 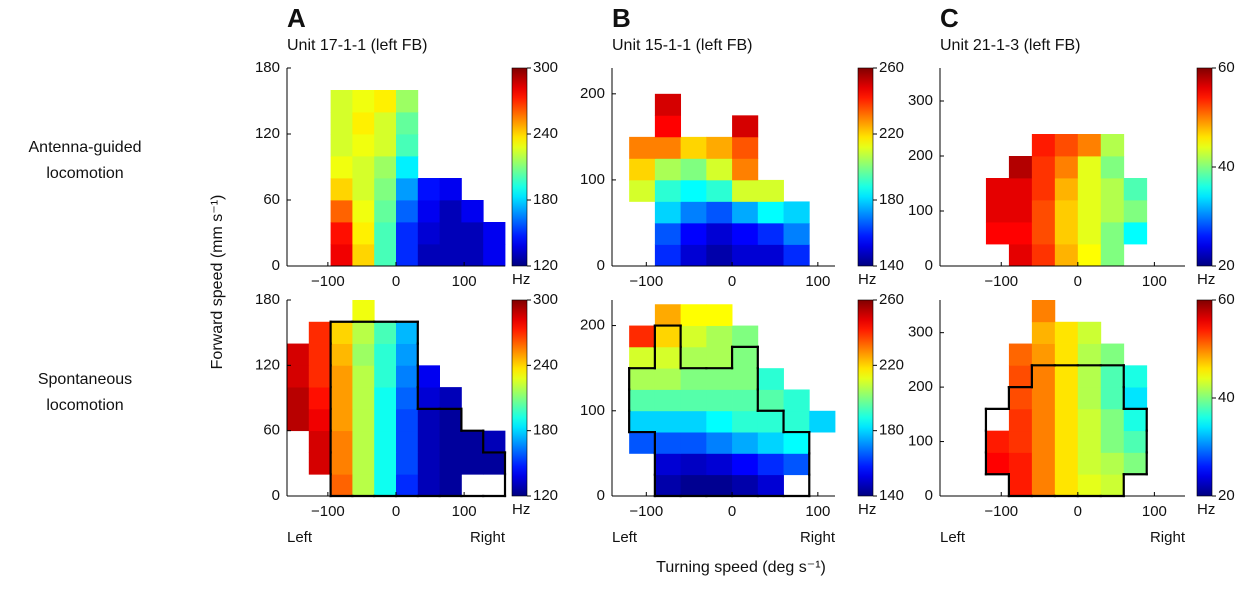 What do you see at coordinates (85, 147) in the screenshot?
I see `row-label: Antenna-guided` at bounding box center [85, 147].